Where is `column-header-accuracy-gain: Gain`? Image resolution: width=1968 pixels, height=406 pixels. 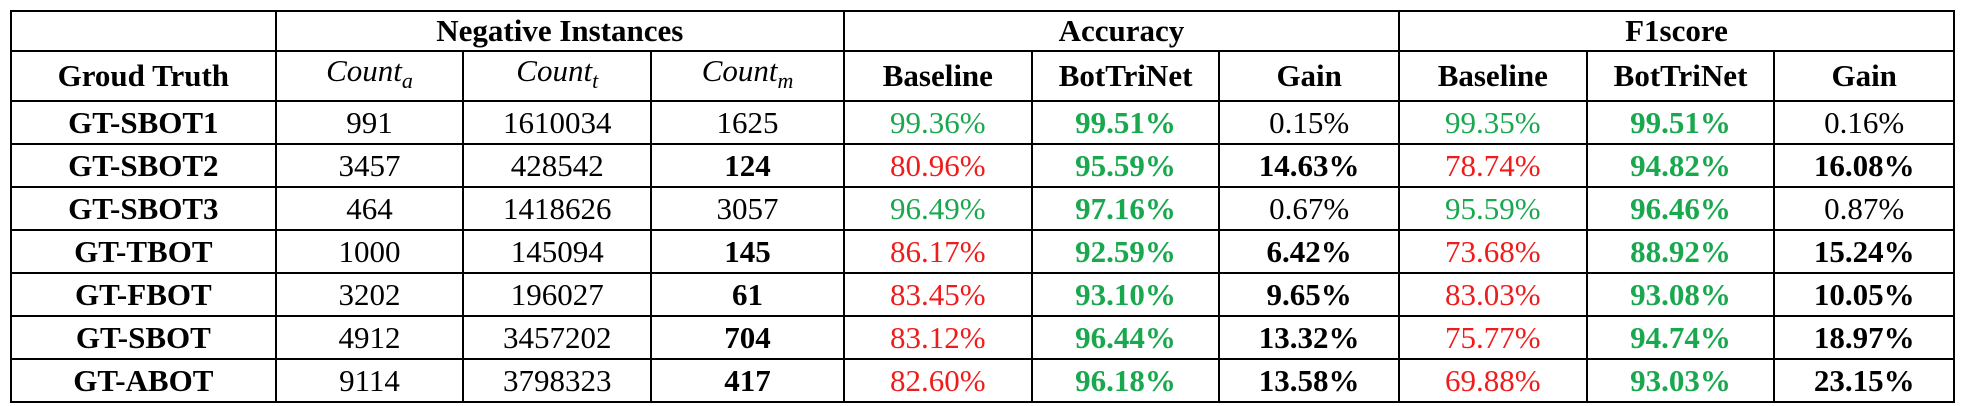 column-header-accuracy-gain: Gain is located at coordinates (1309, 76).